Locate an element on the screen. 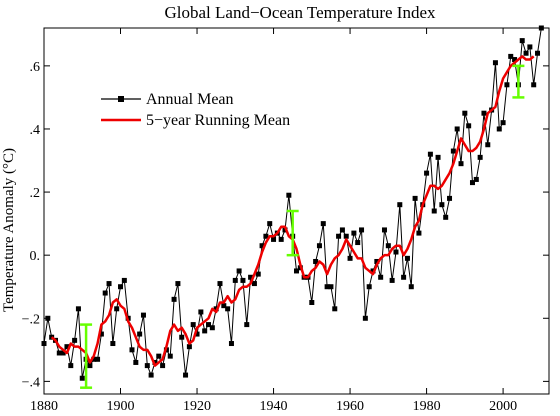  legend: Annual Mean 5−year Running Mean is located at coordinates (195, 110).